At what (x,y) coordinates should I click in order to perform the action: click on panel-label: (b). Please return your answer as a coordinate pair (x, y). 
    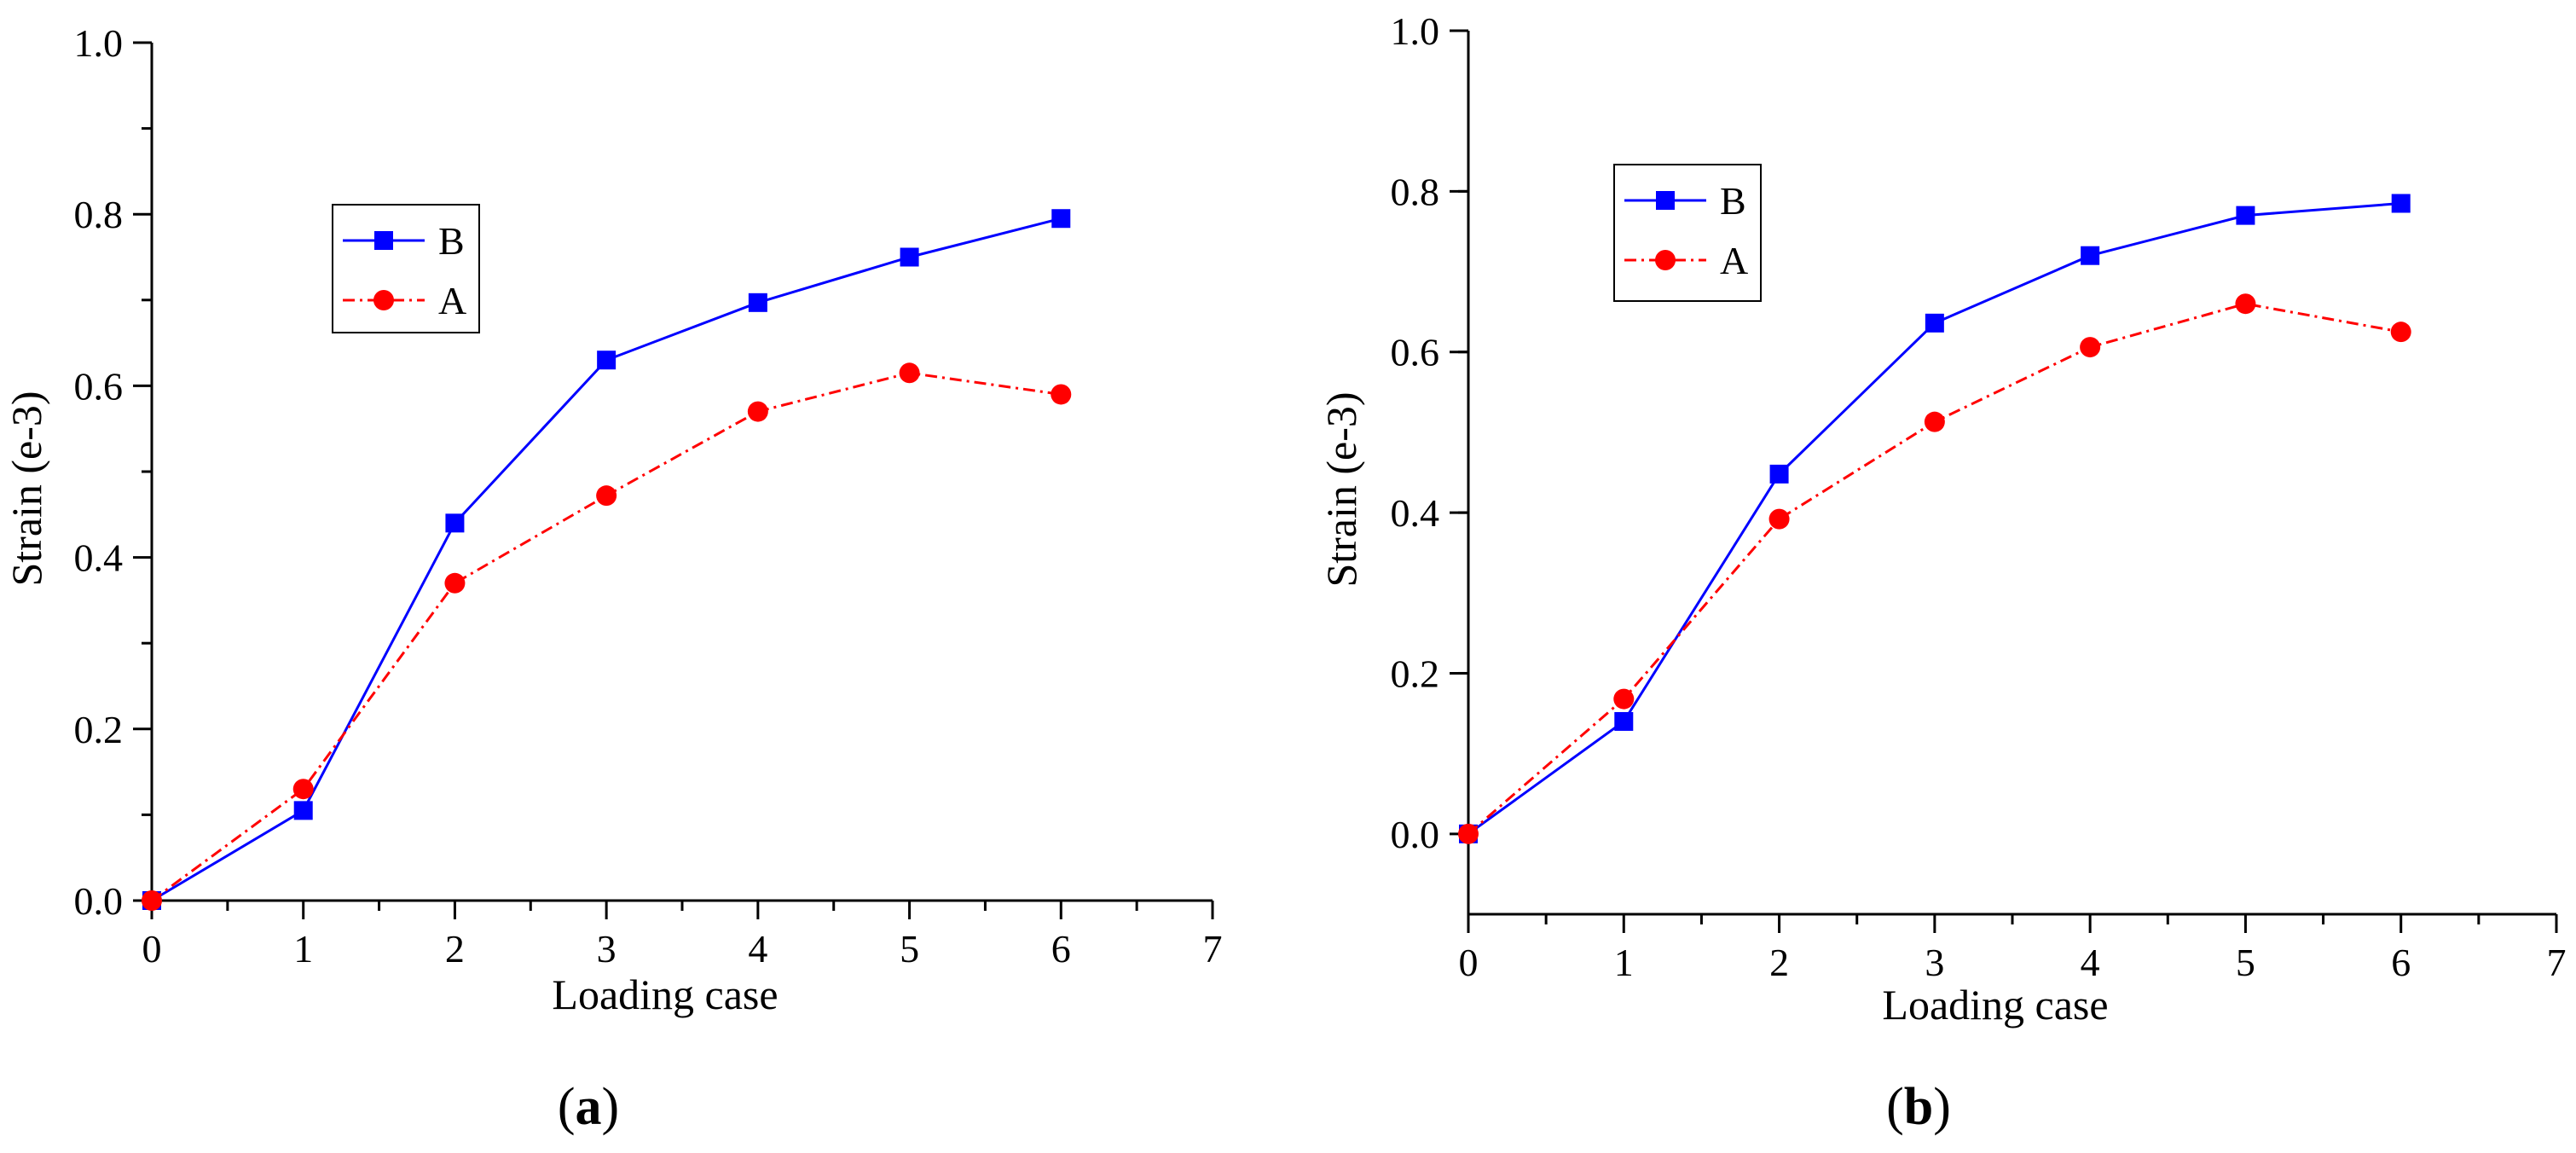
    Looking at the image, I should click on (1918, 1107).